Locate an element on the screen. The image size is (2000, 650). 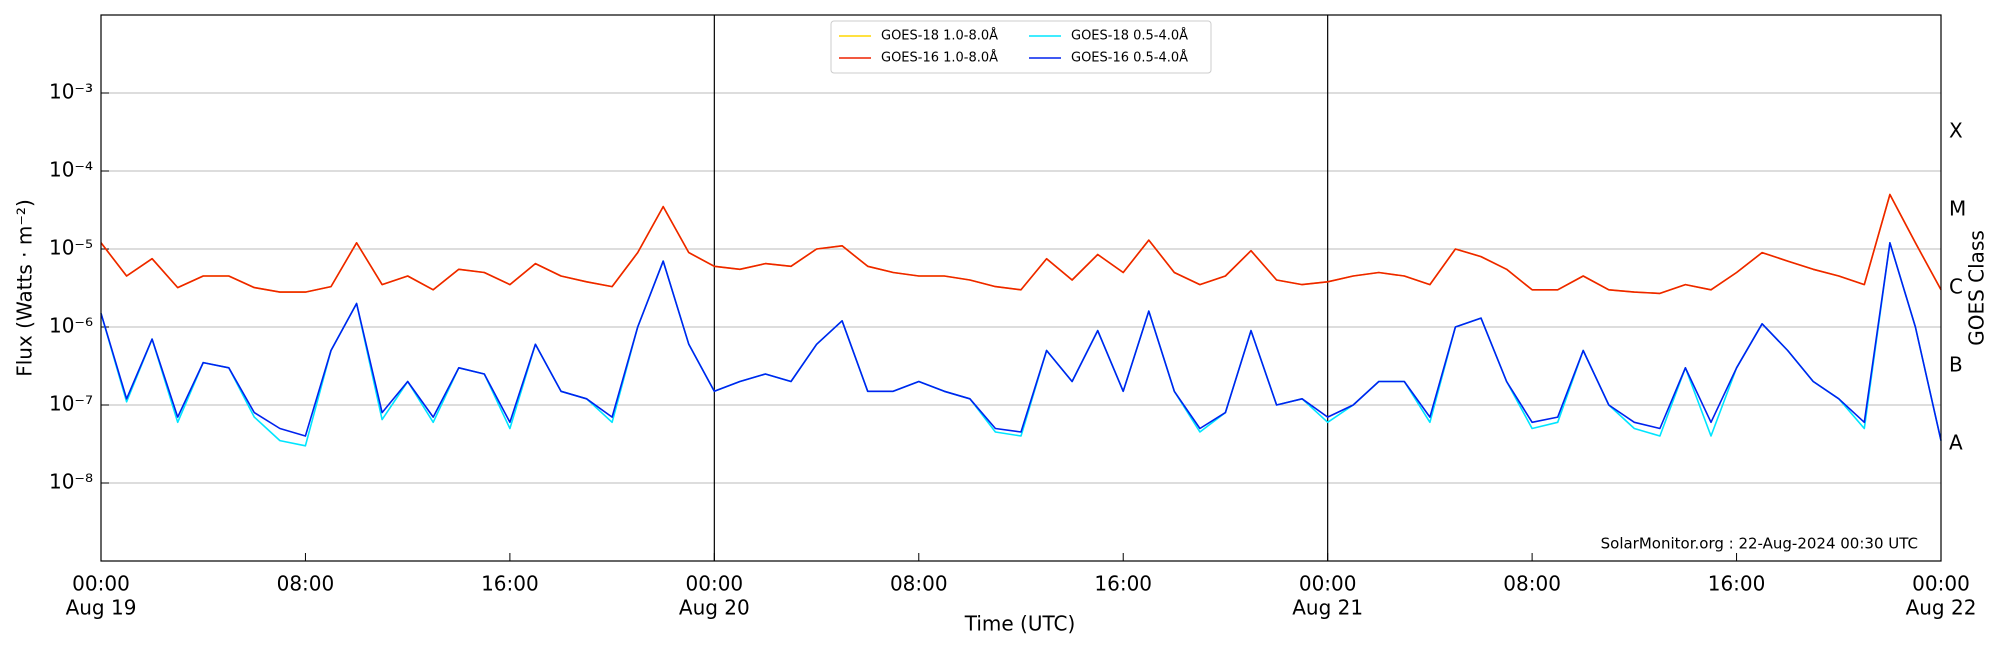
y2-tick-label: X is located at coordinates (1956, 131).